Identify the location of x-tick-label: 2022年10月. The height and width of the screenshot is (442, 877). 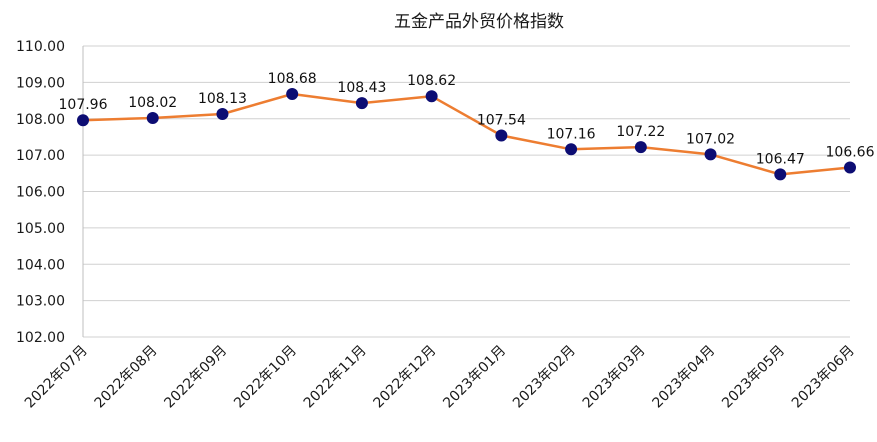
(265, 377).